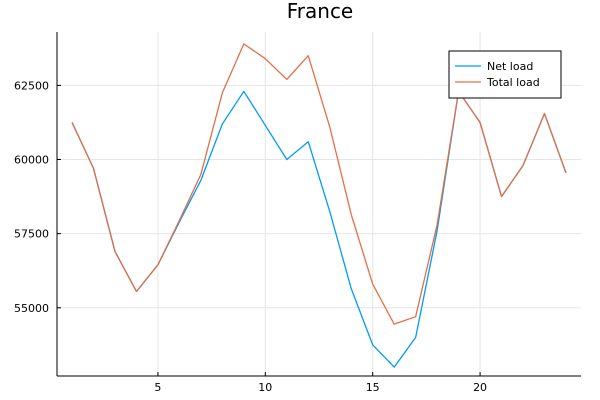 The height and width of the screenshot is (400, 600). What do you see at coordinates (320, 11) in the screenshot?
I see `chart-title: France` at bounding box center [320, 11].